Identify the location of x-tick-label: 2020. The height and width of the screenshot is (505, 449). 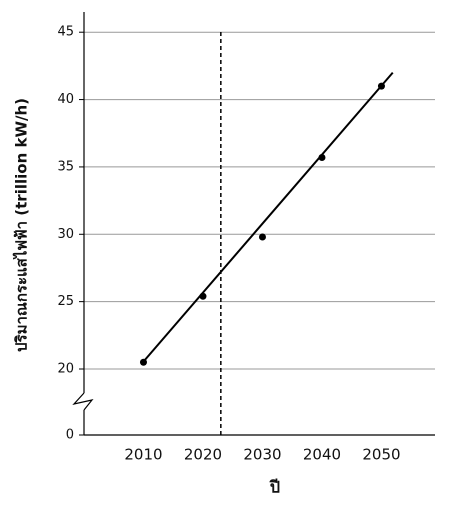
(203, 455).